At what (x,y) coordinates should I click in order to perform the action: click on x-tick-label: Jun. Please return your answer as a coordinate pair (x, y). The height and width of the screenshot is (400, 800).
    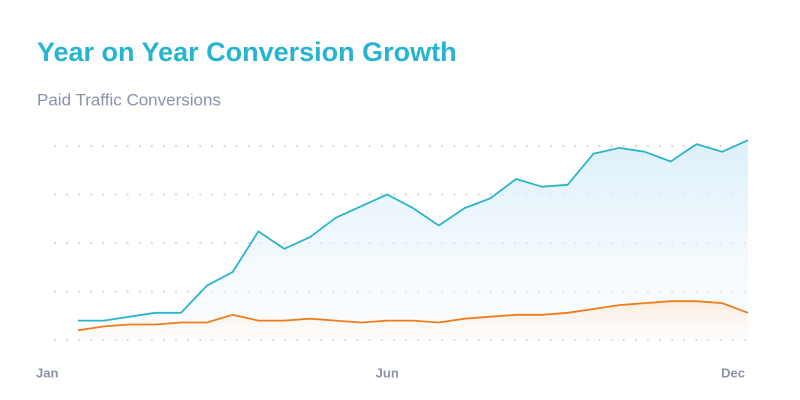
    Looking at the image, I should click on (387, 372).